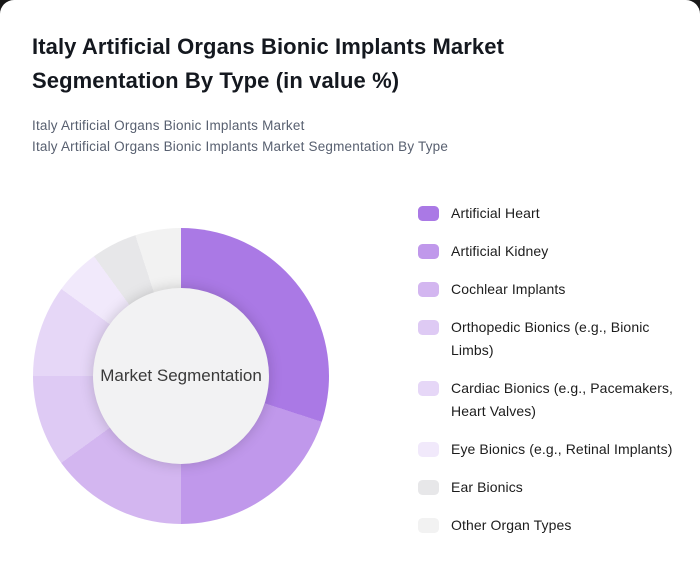 The width and height of the screenshot is (700, 580). I want to click on legend-label: Artificial Kidney, so click(500, 251).